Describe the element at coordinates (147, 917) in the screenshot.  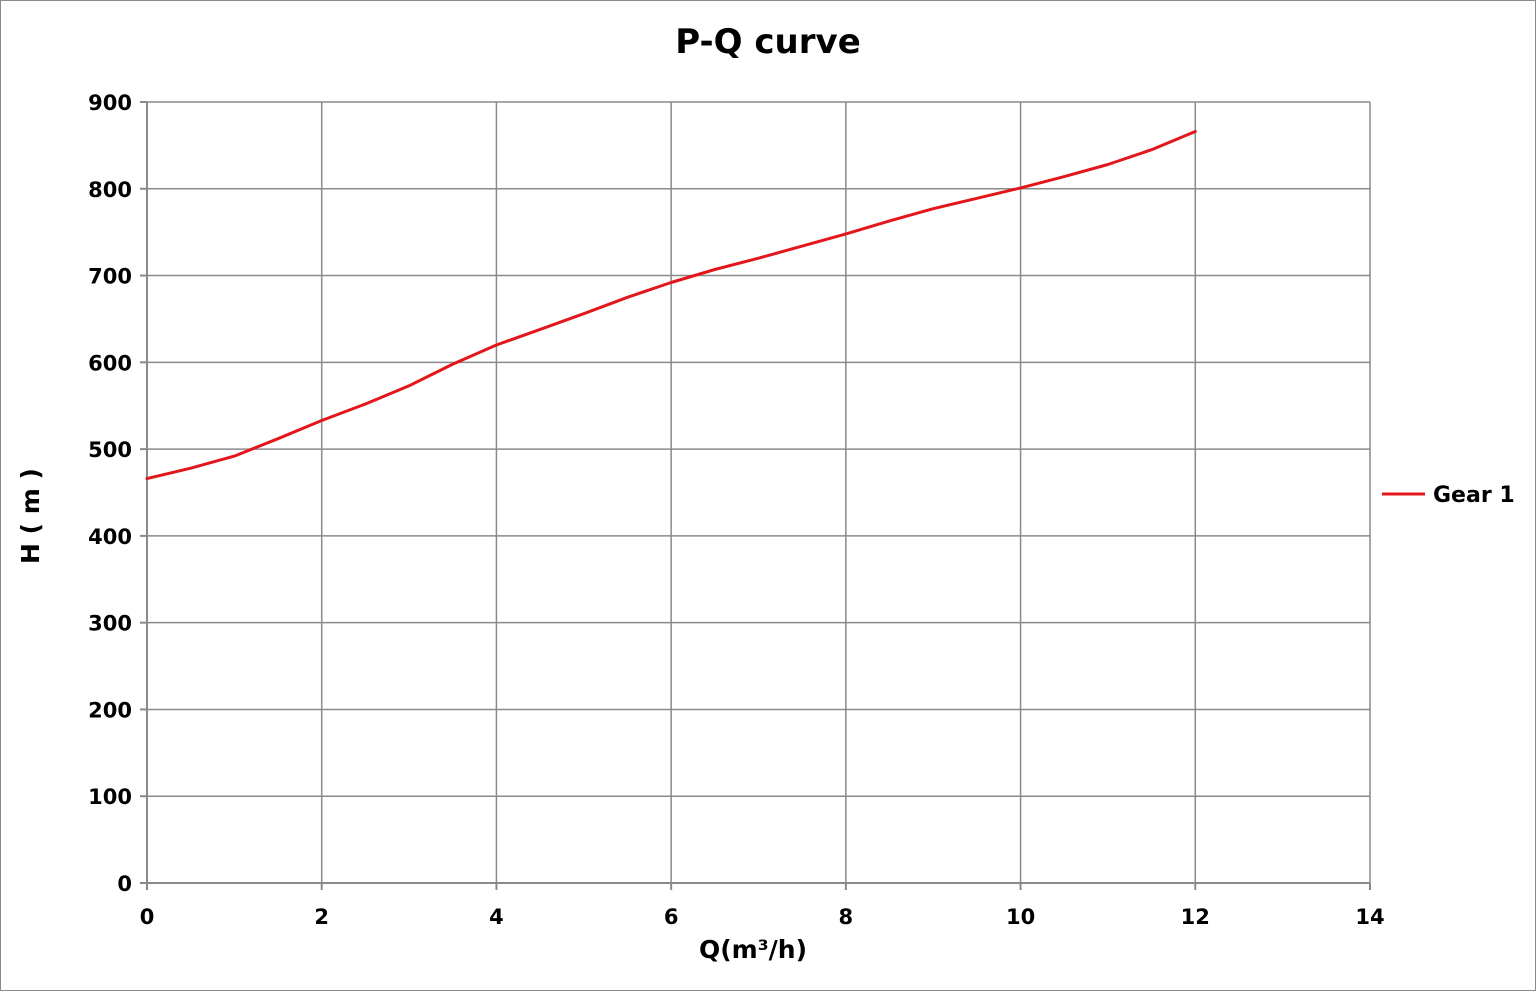
I see `x-tick-label-0: 0` at that location.